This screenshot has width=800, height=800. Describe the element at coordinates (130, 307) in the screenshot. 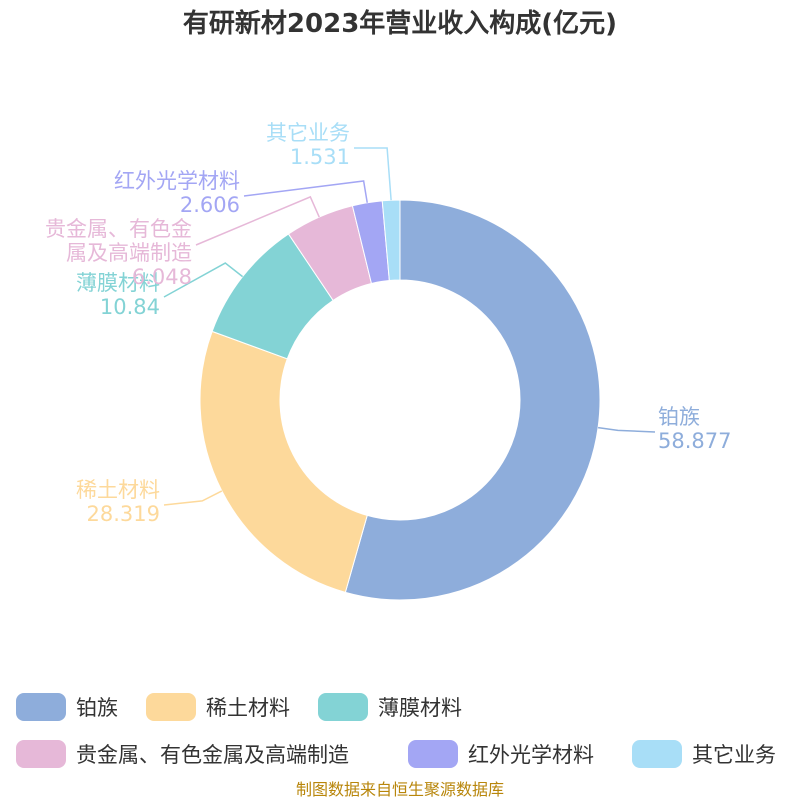

I see `slice-value-2: 10.84` at that location.